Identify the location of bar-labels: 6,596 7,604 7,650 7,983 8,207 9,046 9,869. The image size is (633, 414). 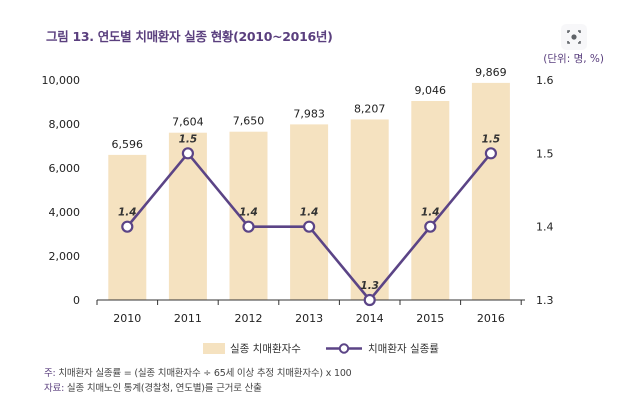
(309, 108).